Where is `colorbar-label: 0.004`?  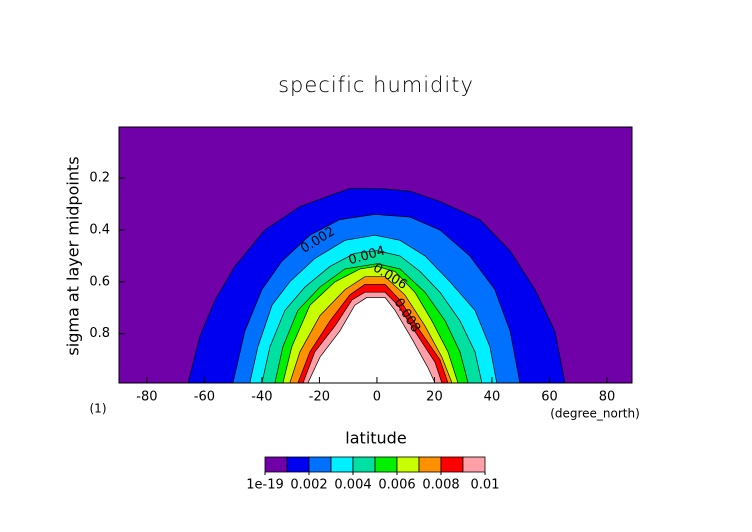
colorbar-label: 0.004 is located at coordinates (352, 485).